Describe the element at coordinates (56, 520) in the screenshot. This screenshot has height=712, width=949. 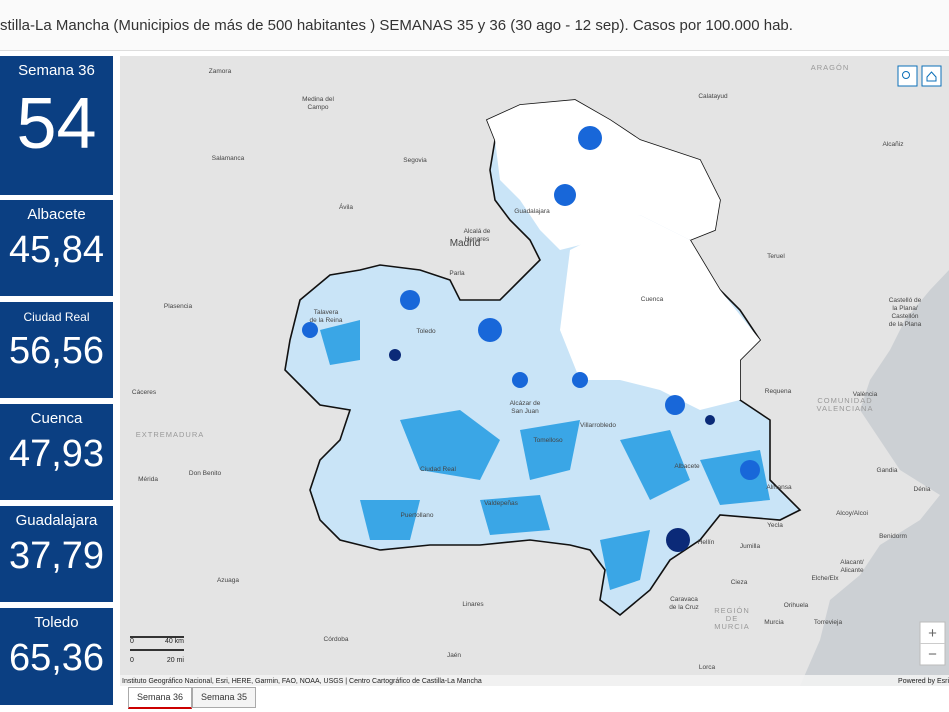
I see `indicator-label: Guadalajara` at that location.